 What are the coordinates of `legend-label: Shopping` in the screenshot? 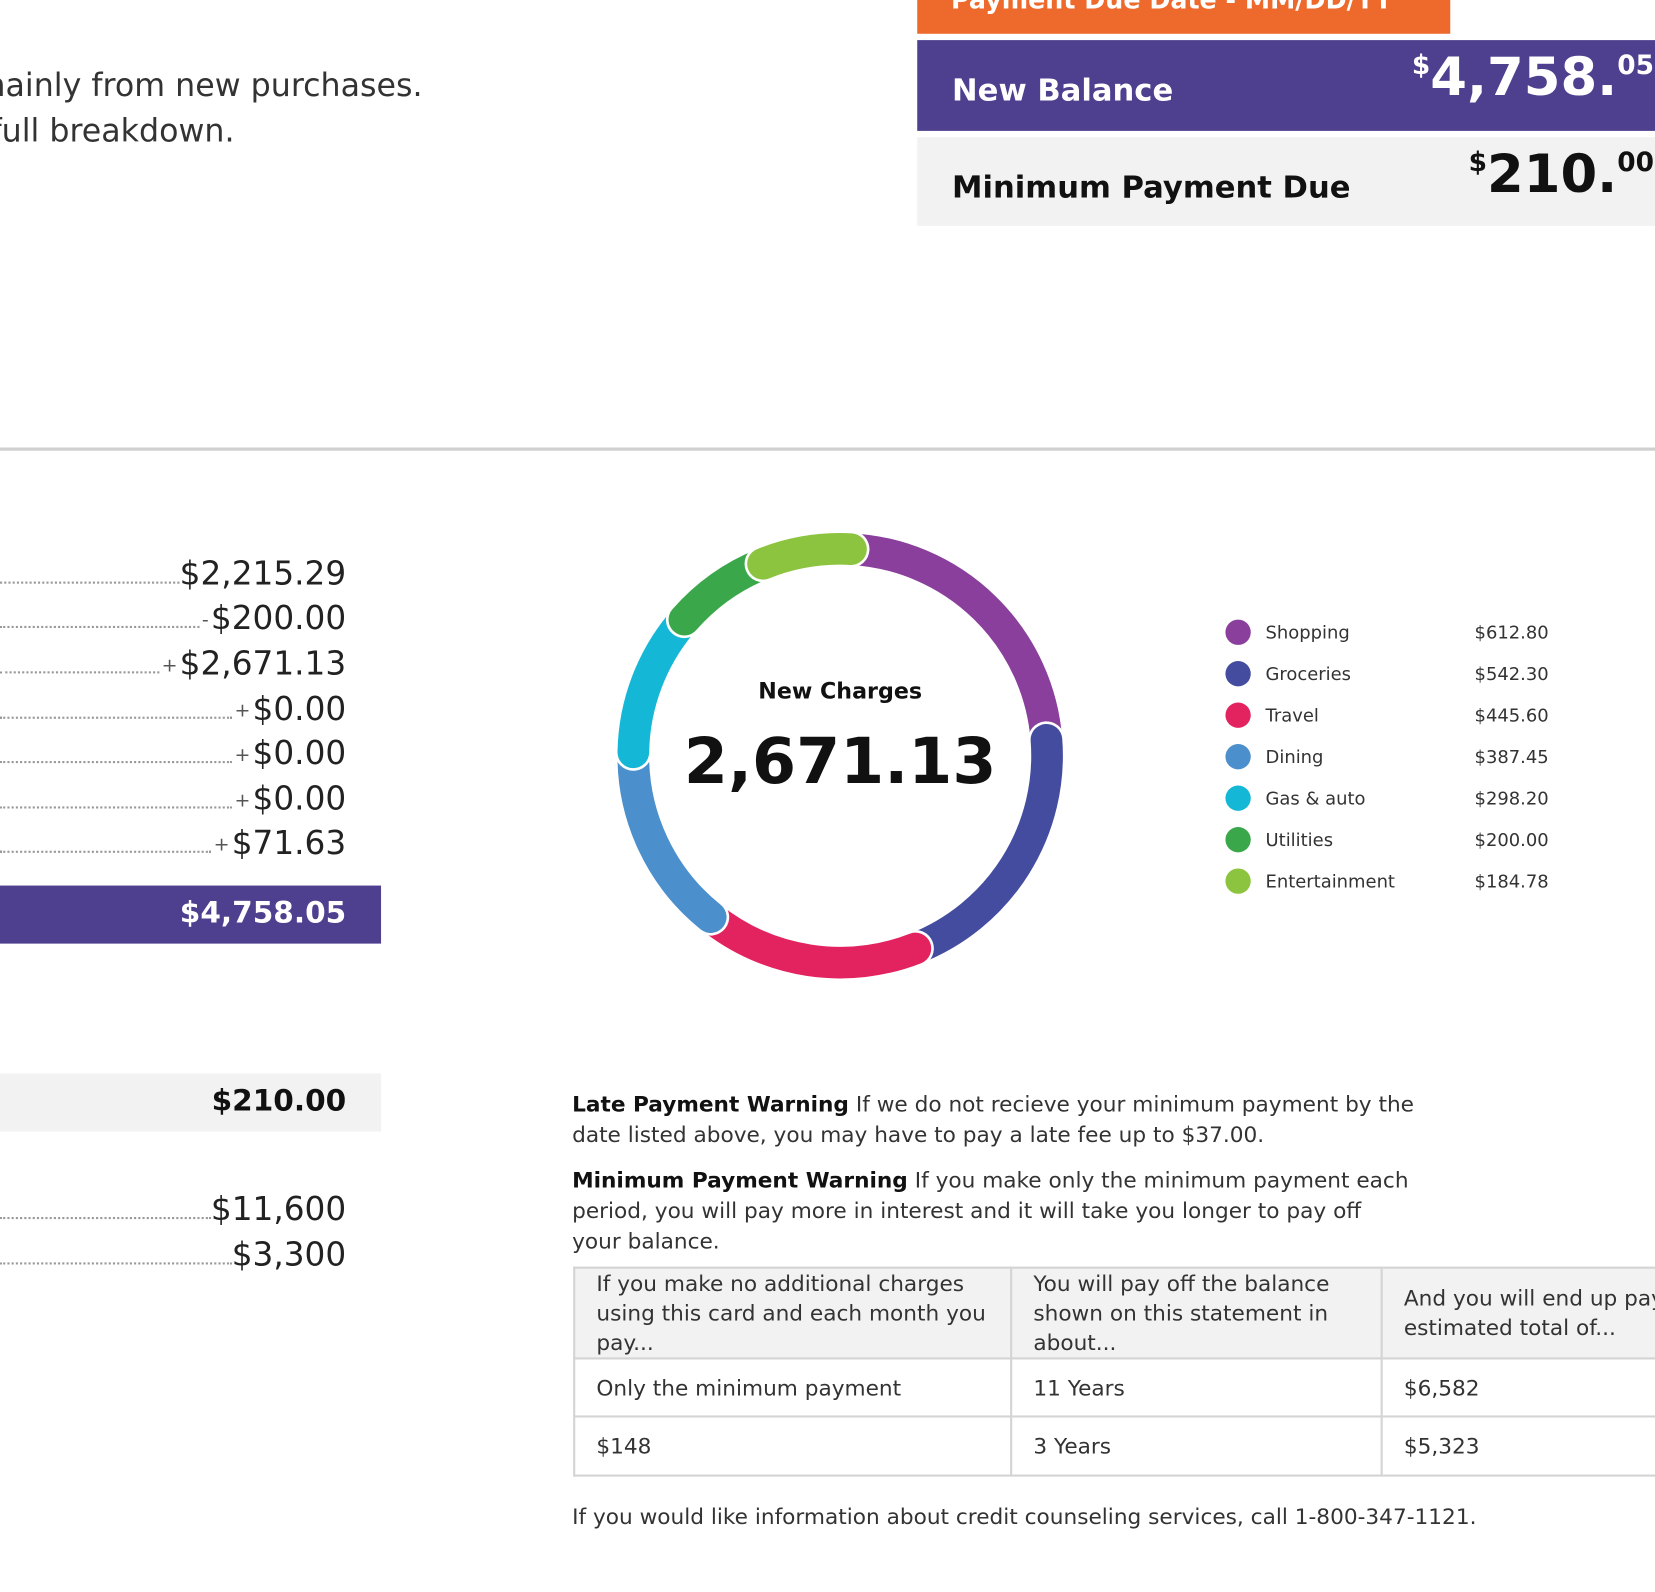 It's located at (1308, 633).